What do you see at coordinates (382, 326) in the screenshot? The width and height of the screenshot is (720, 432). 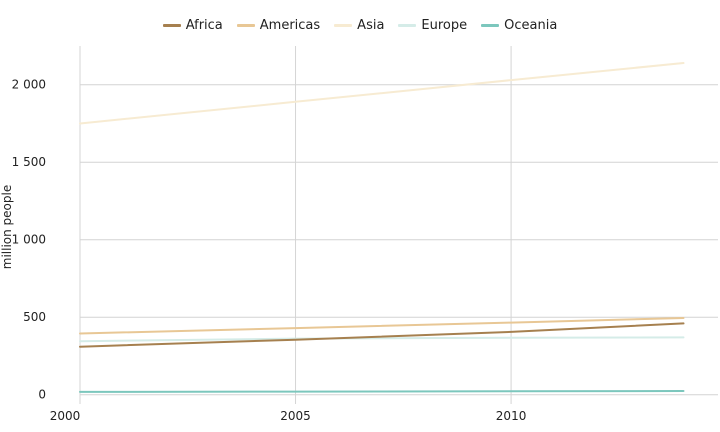 I see `series-line-americas` at bounding box center [382, 326].